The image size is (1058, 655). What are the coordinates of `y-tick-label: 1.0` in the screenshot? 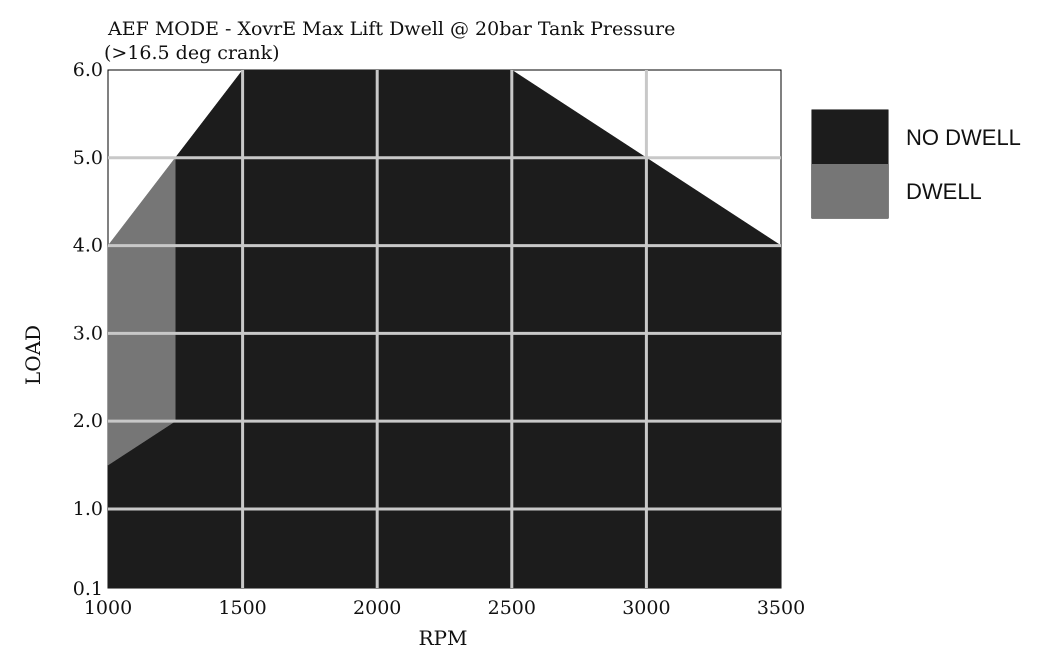 It's located at (88, 509).